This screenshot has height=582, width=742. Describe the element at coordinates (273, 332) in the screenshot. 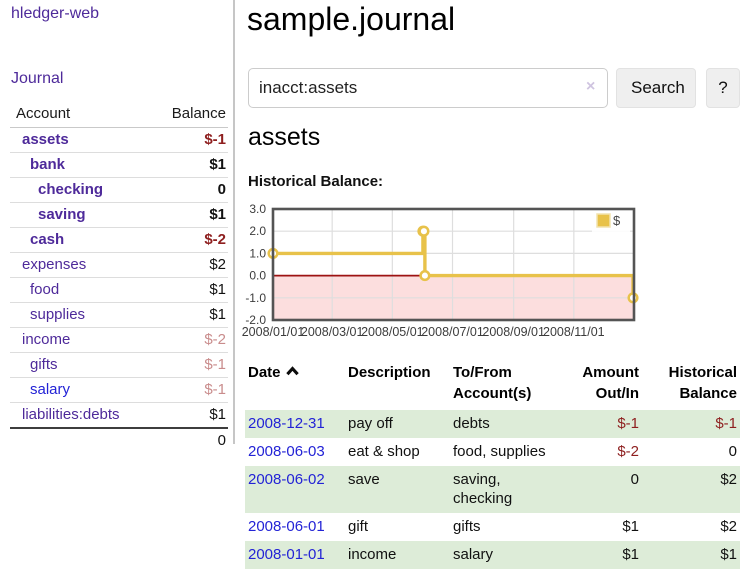

I see `x-axis-tick-label: 2008/01/01` at that location.